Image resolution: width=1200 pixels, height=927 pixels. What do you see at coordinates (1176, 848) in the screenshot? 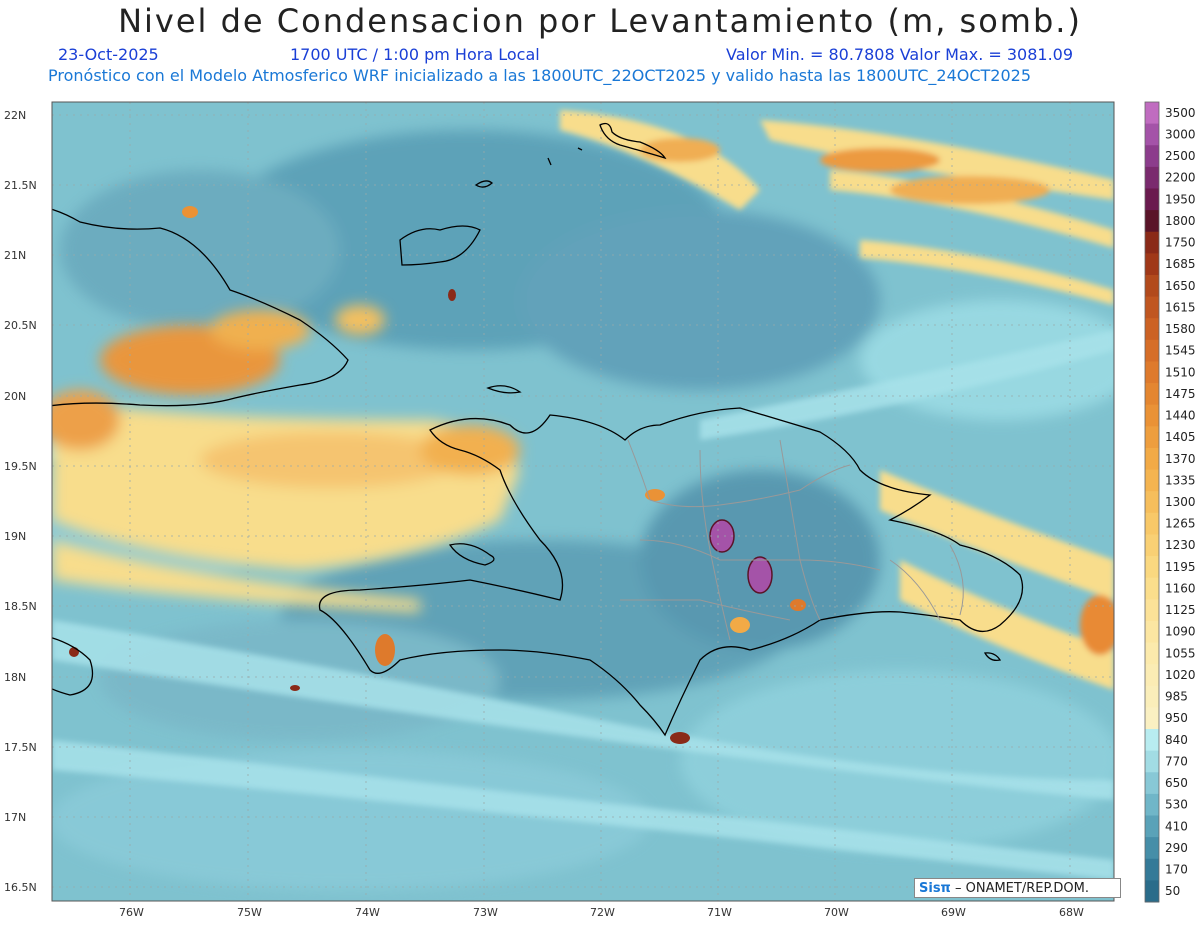
I see `colorbar-label: 290` at bounding box center [1176, 848].